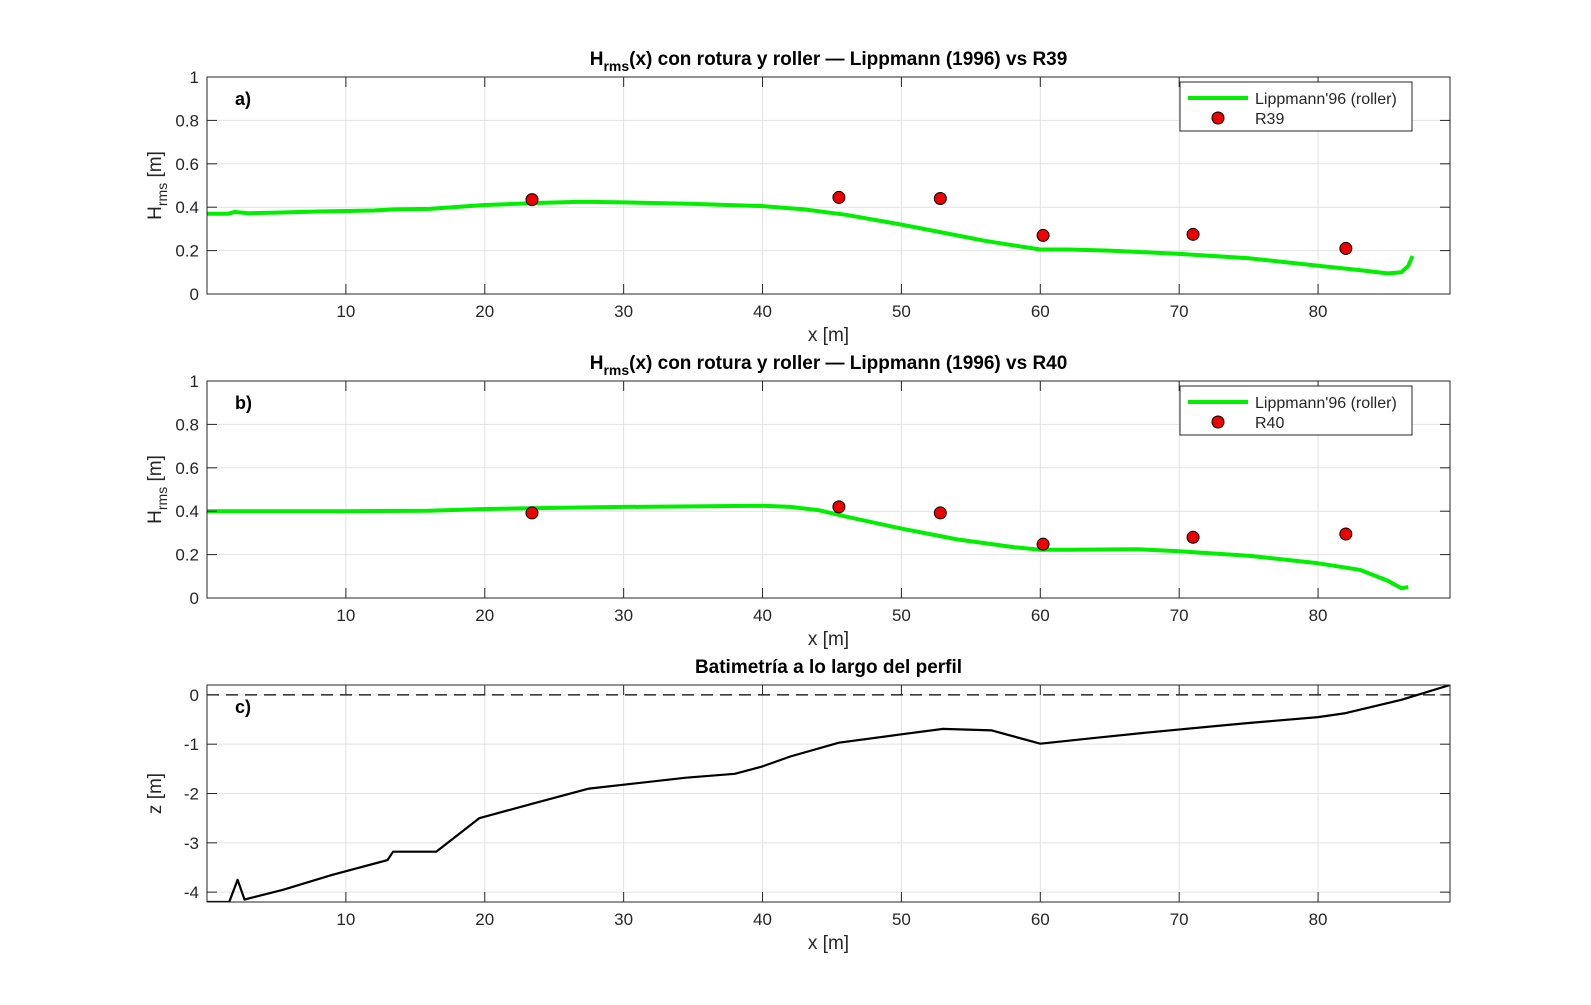 This screenshot has height=1005, width=1591. What do you see at coordinates (187, 120) in the screenshot?
I see `panel-1-ytick-label: 0.8` at bounding box center [187, 120].